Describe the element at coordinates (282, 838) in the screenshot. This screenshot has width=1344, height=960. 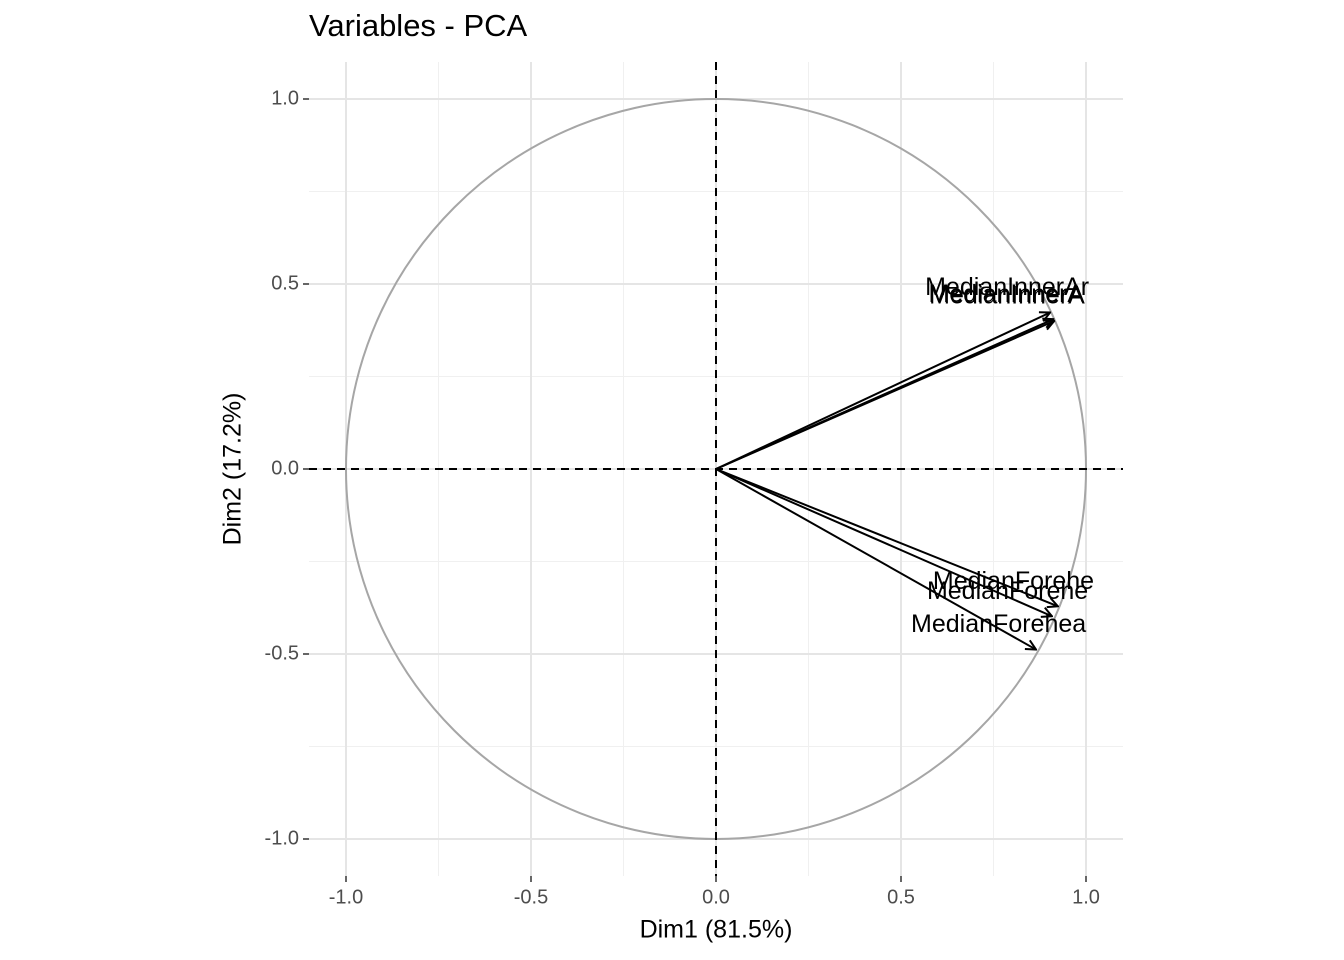
I see `y-tick-label: -1.0` at that location.